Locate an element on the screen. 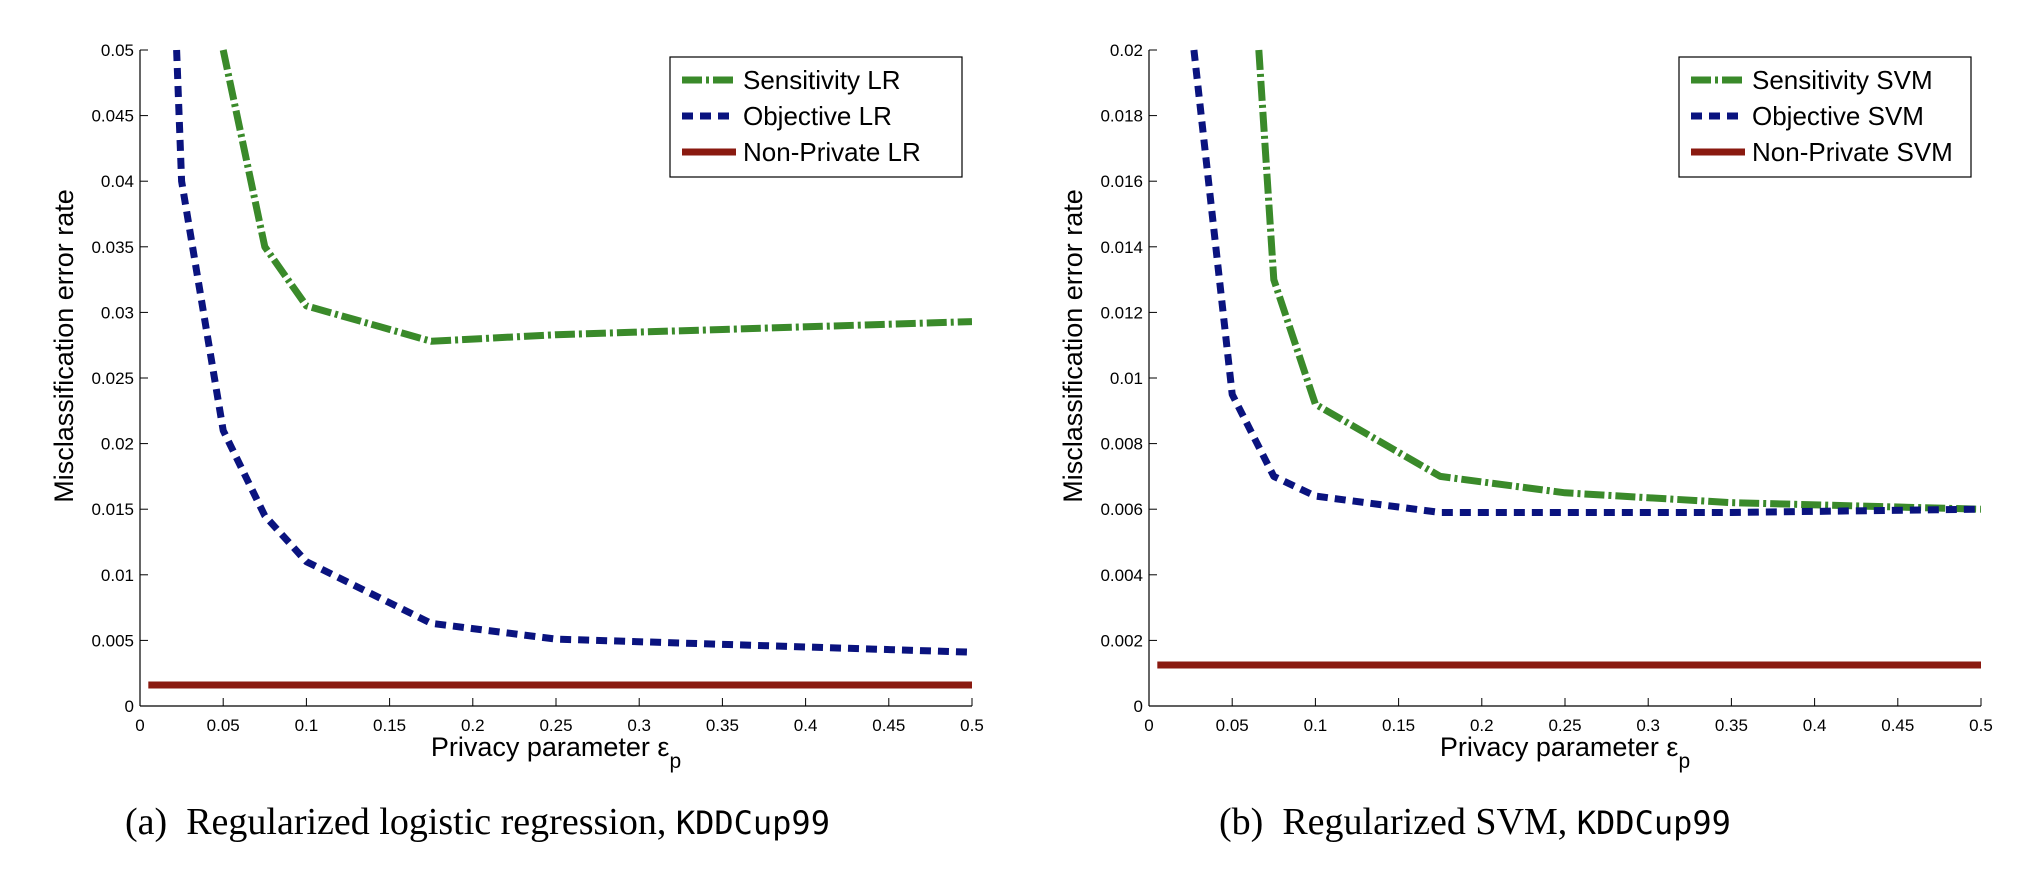 This screenshot has height=888, width=2018. y-tick-label: 0.045 is located at coordinates (112, 116).